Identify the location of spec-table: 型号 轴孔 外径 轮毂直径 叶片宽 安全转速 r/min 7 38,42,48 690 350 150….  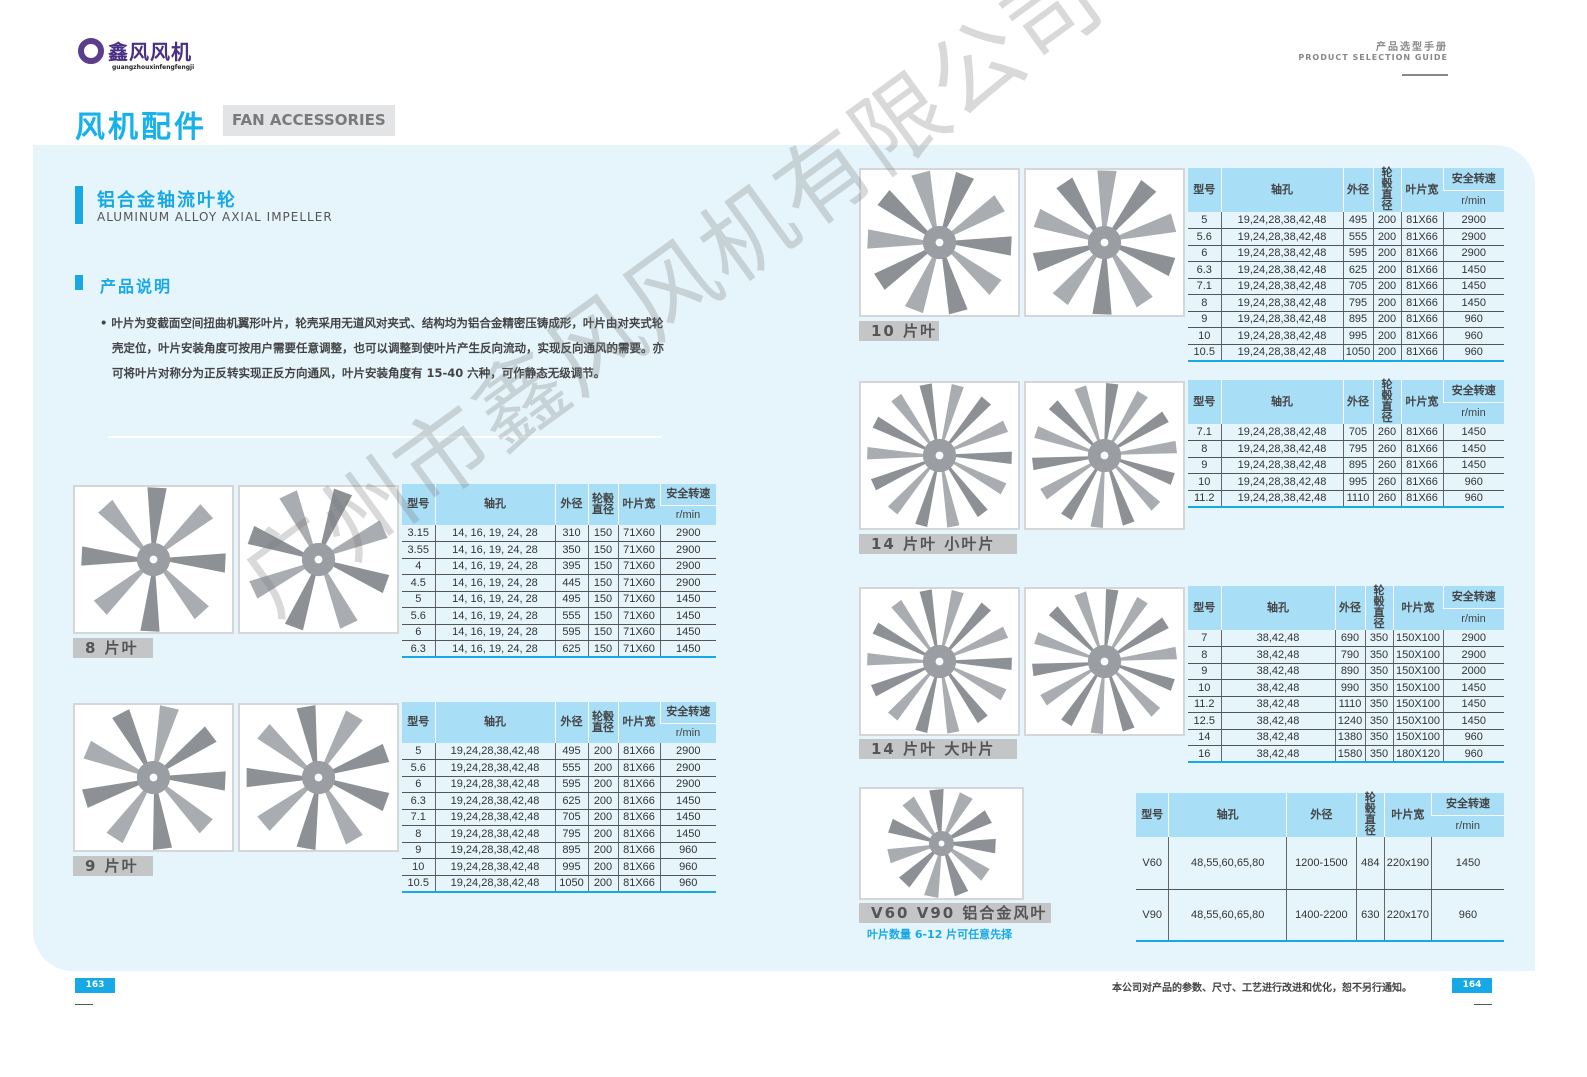
(1346, 674).